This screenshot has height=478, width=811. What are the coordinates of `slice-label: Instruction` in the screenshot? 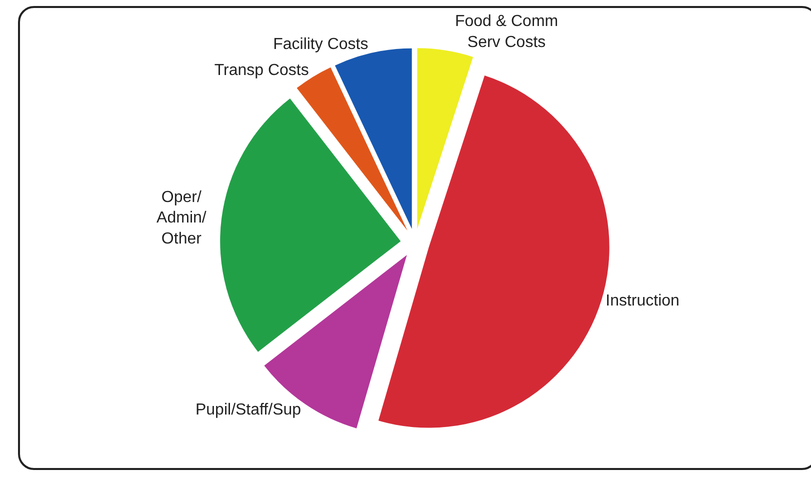 It's located at (643, 301).